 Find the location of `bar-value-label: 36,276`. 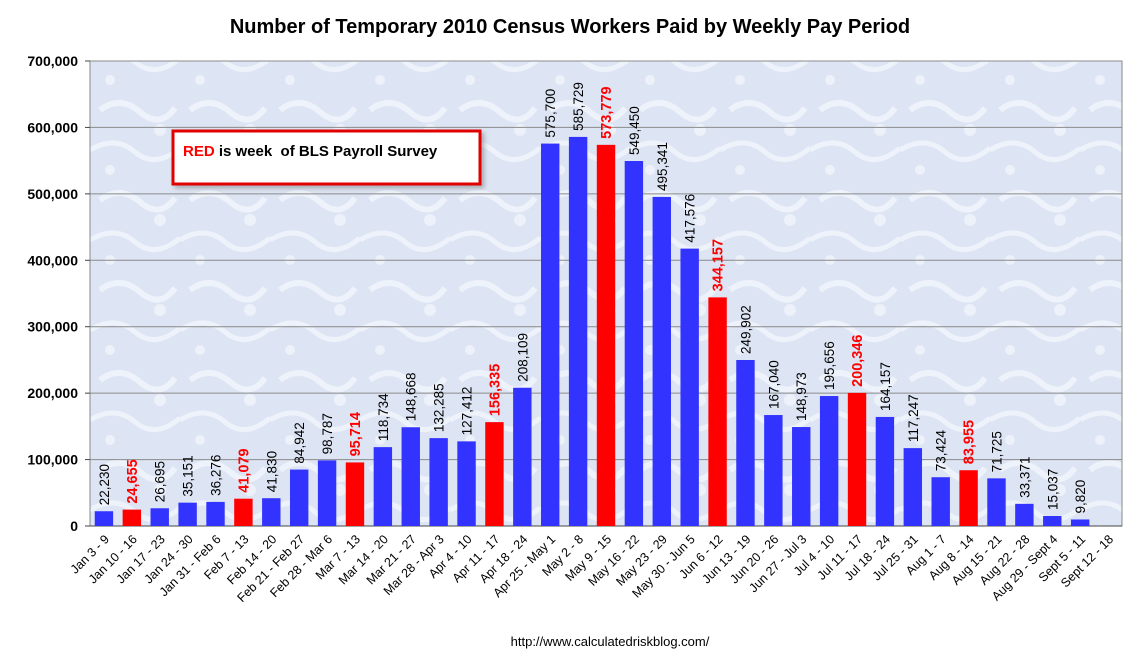

bar-value-label: 36,276 is located at coordinates (216, 475).